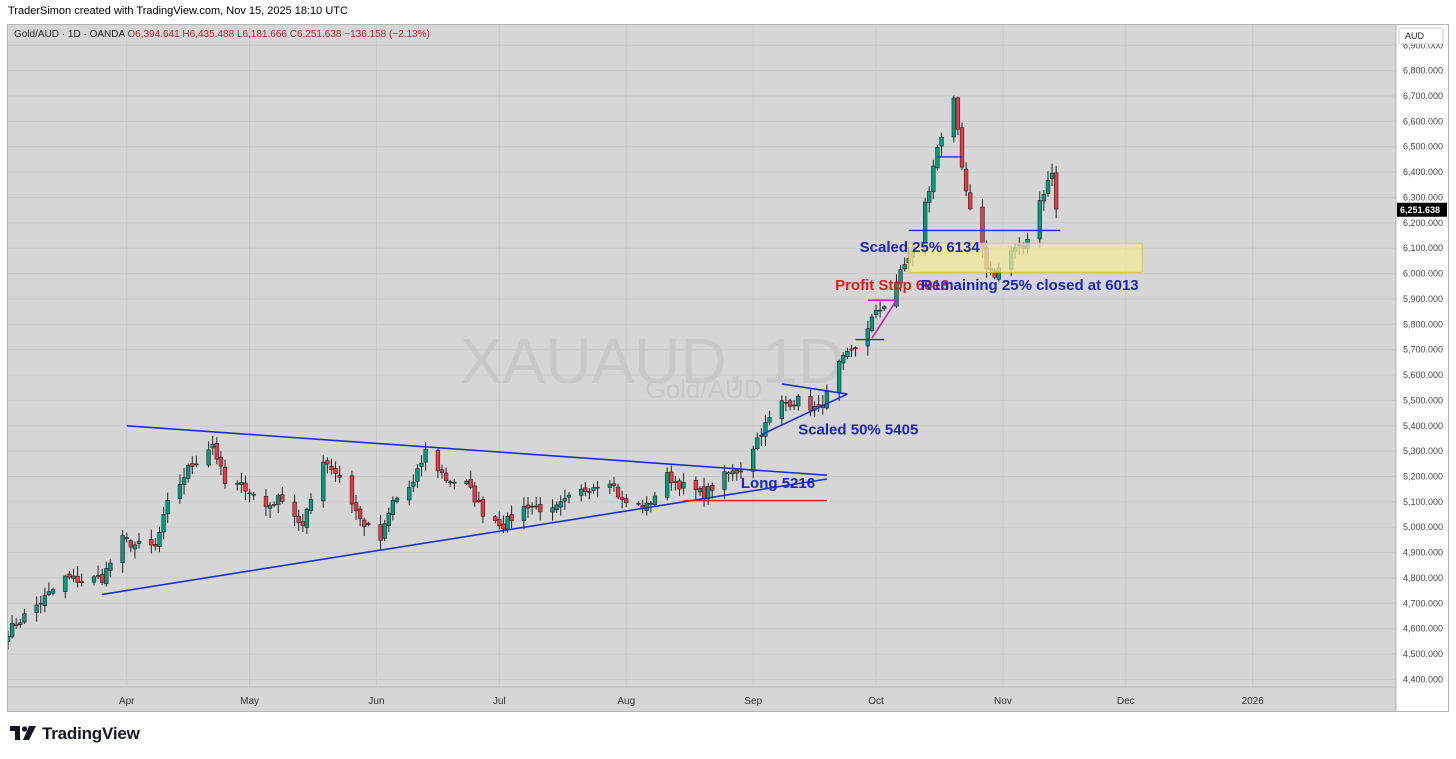 Image resolution: width=1456 pixels, height=759 pixels. I want to click on ohlc-part-9: −136.158 (−2.13%), so click(387, 34).